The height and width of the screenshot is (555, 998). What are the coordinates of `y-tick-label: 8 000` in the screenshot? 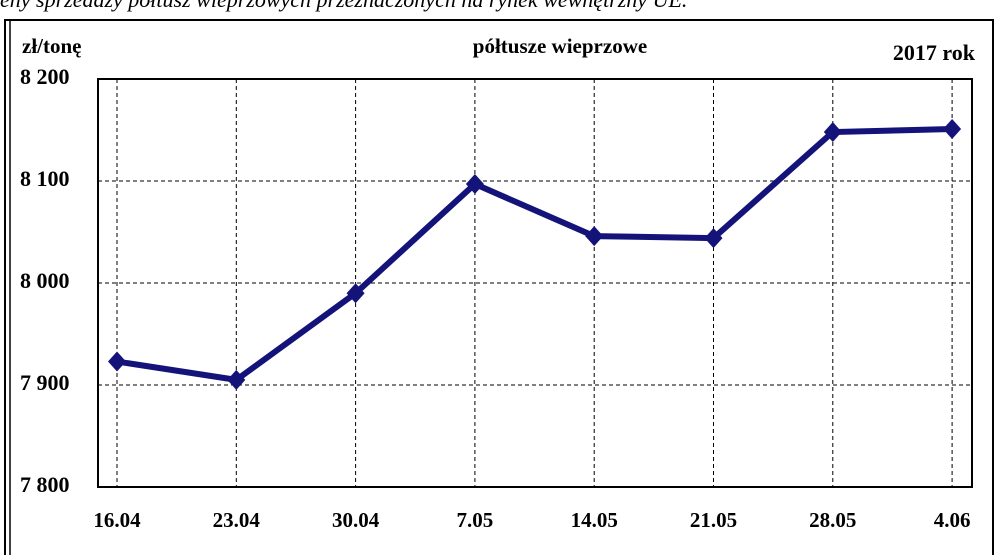 It's located at (45, 280).